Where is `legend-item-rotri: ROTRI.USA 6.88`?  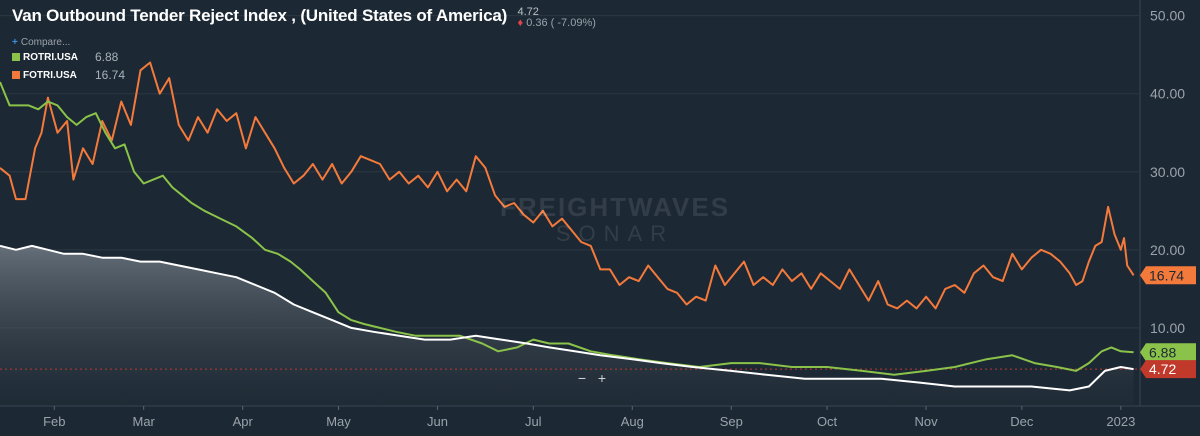
legend-item-rotri: ROTRI.USA 6.88 is located at coordinates (65, 57).